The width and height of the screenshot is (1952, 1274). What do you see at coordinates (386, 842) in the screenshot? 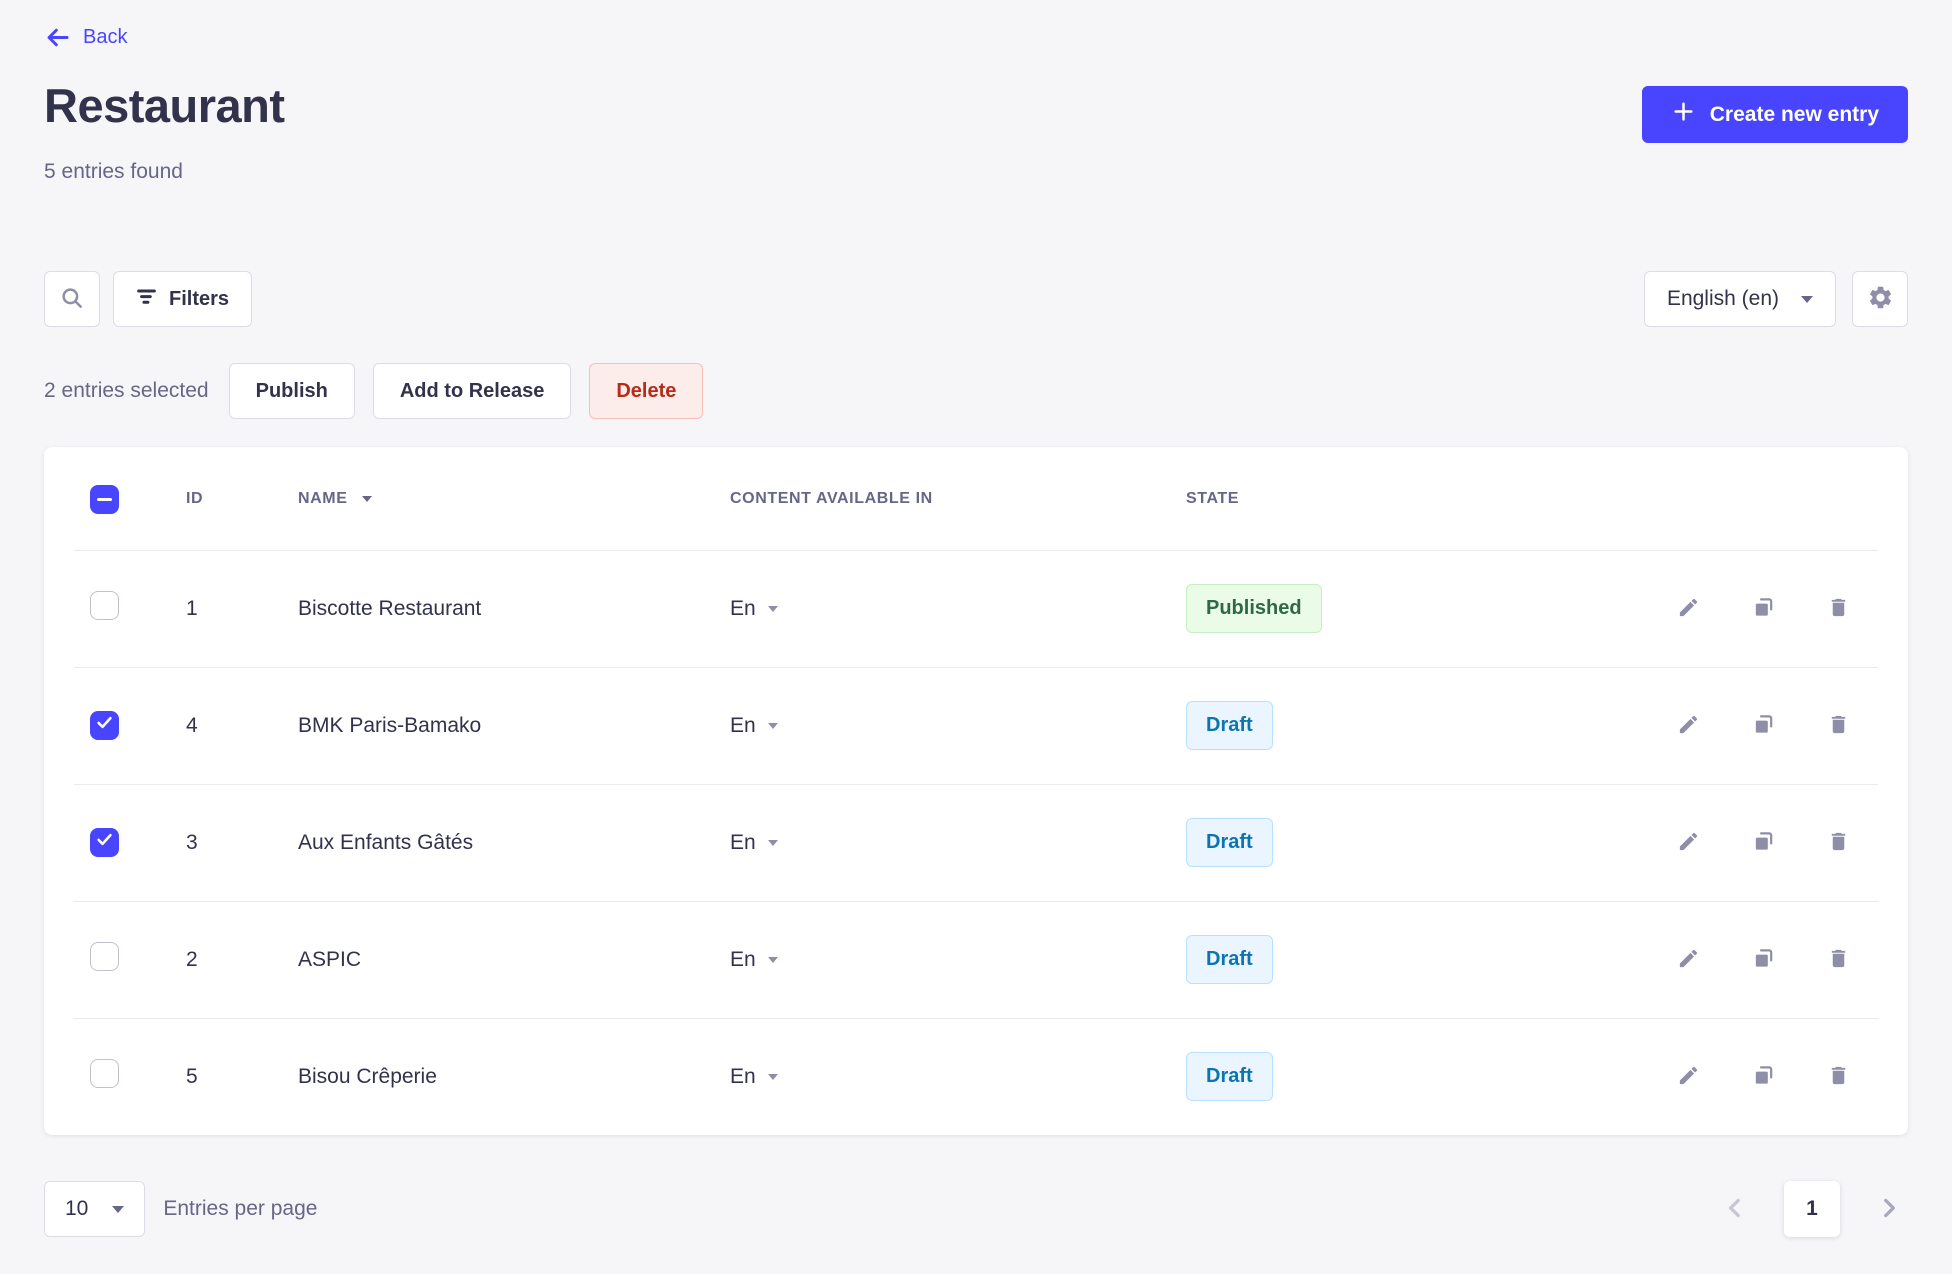
I see `row-name: Aux Enfants Gâtés` at bounding box center [386, 842].